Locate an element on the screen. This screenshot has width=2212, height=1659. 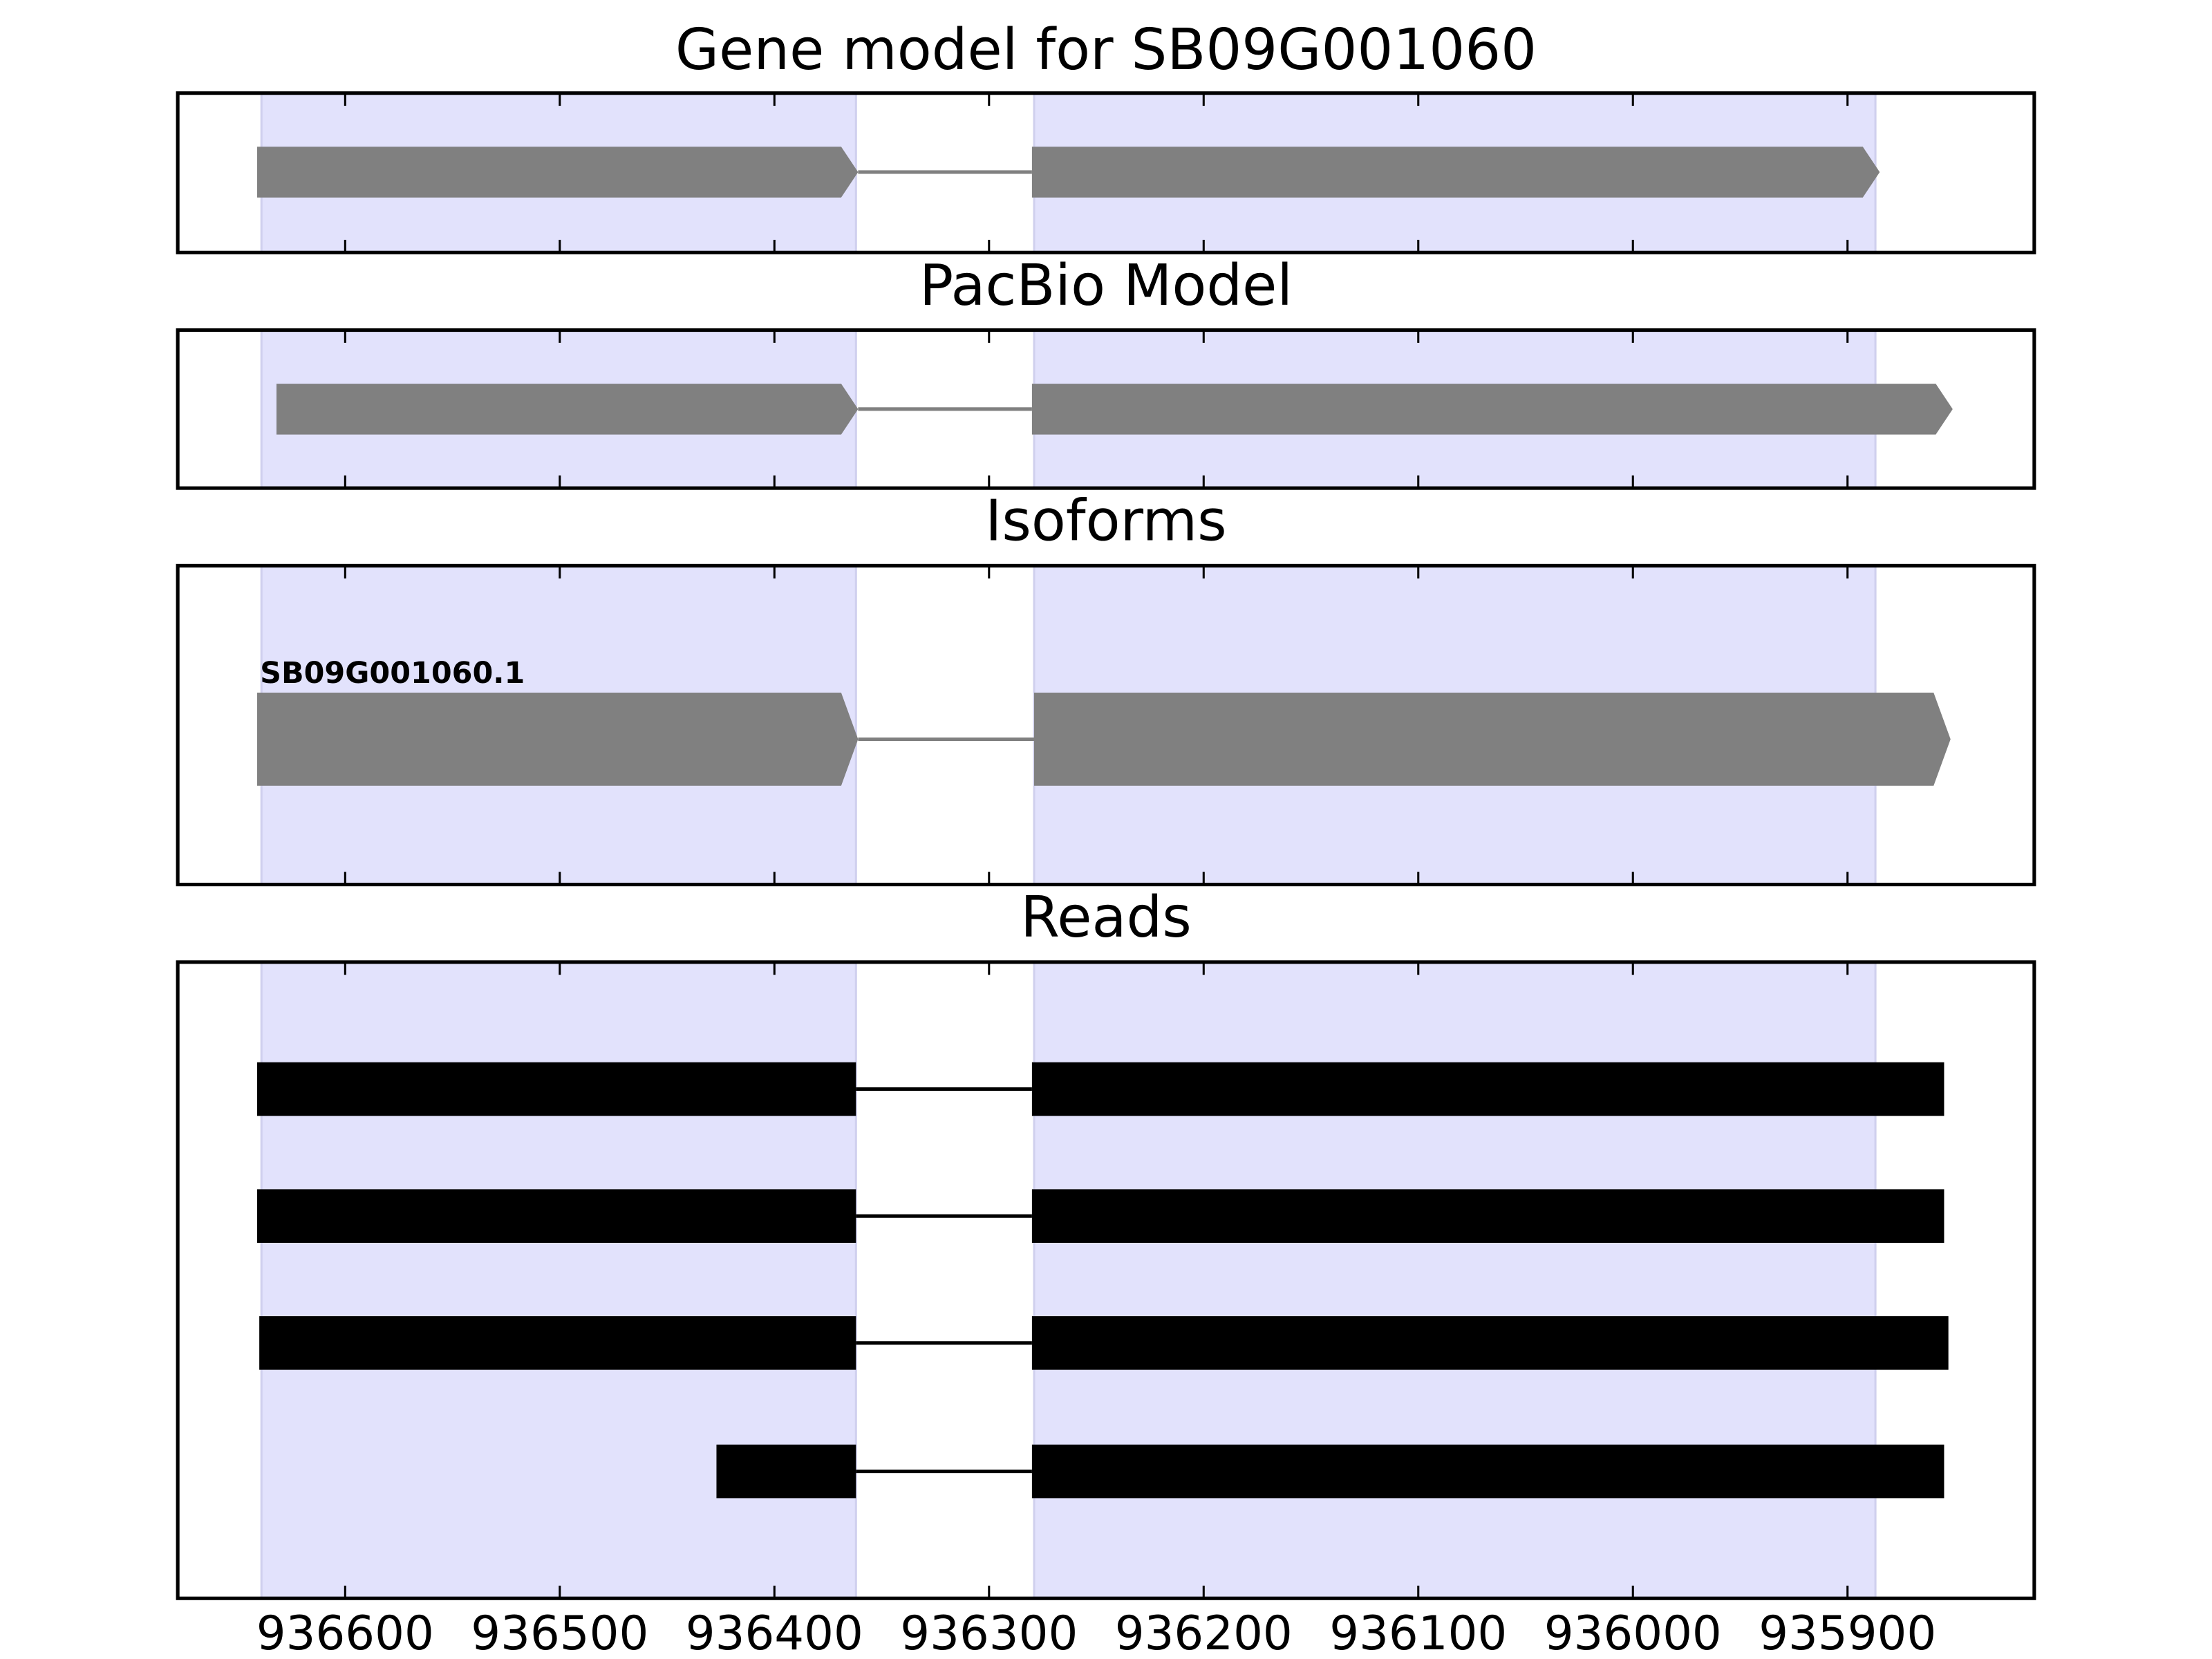
x-tick-label: 936500 is located at coordinates (559, 1633).